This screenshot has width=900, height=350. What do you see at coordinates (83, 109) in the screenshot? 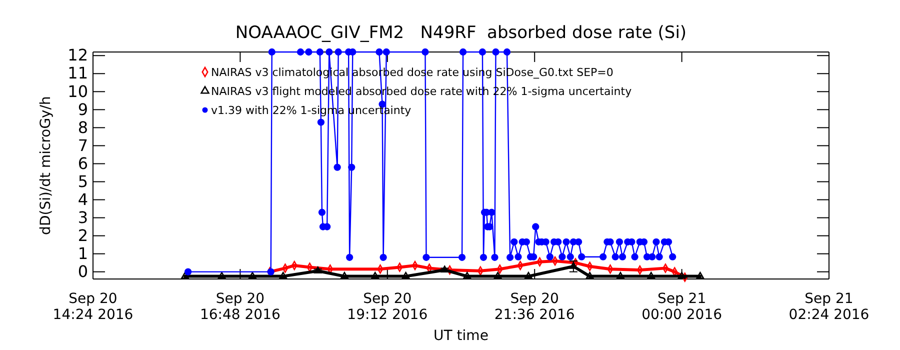
I see `y-tick-label: 9` at bounding box center [83, 109].